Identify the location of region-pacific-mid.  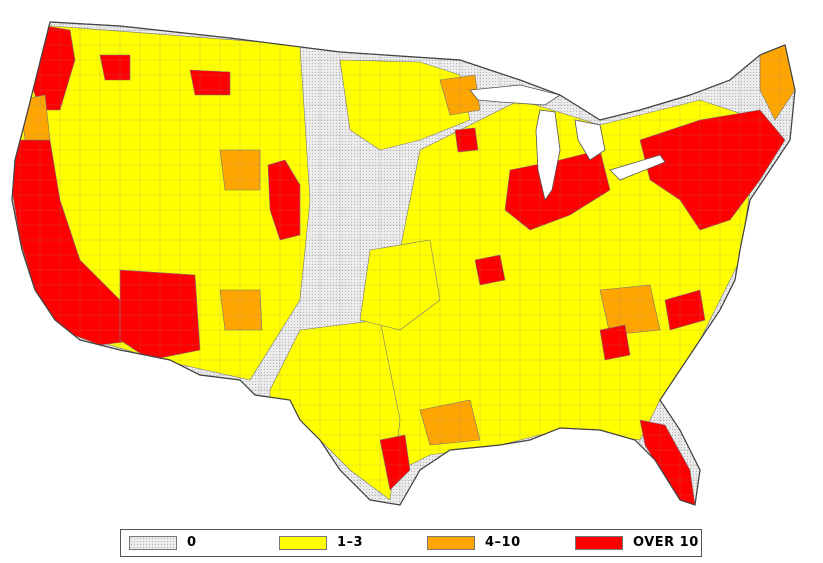
(35, 117).